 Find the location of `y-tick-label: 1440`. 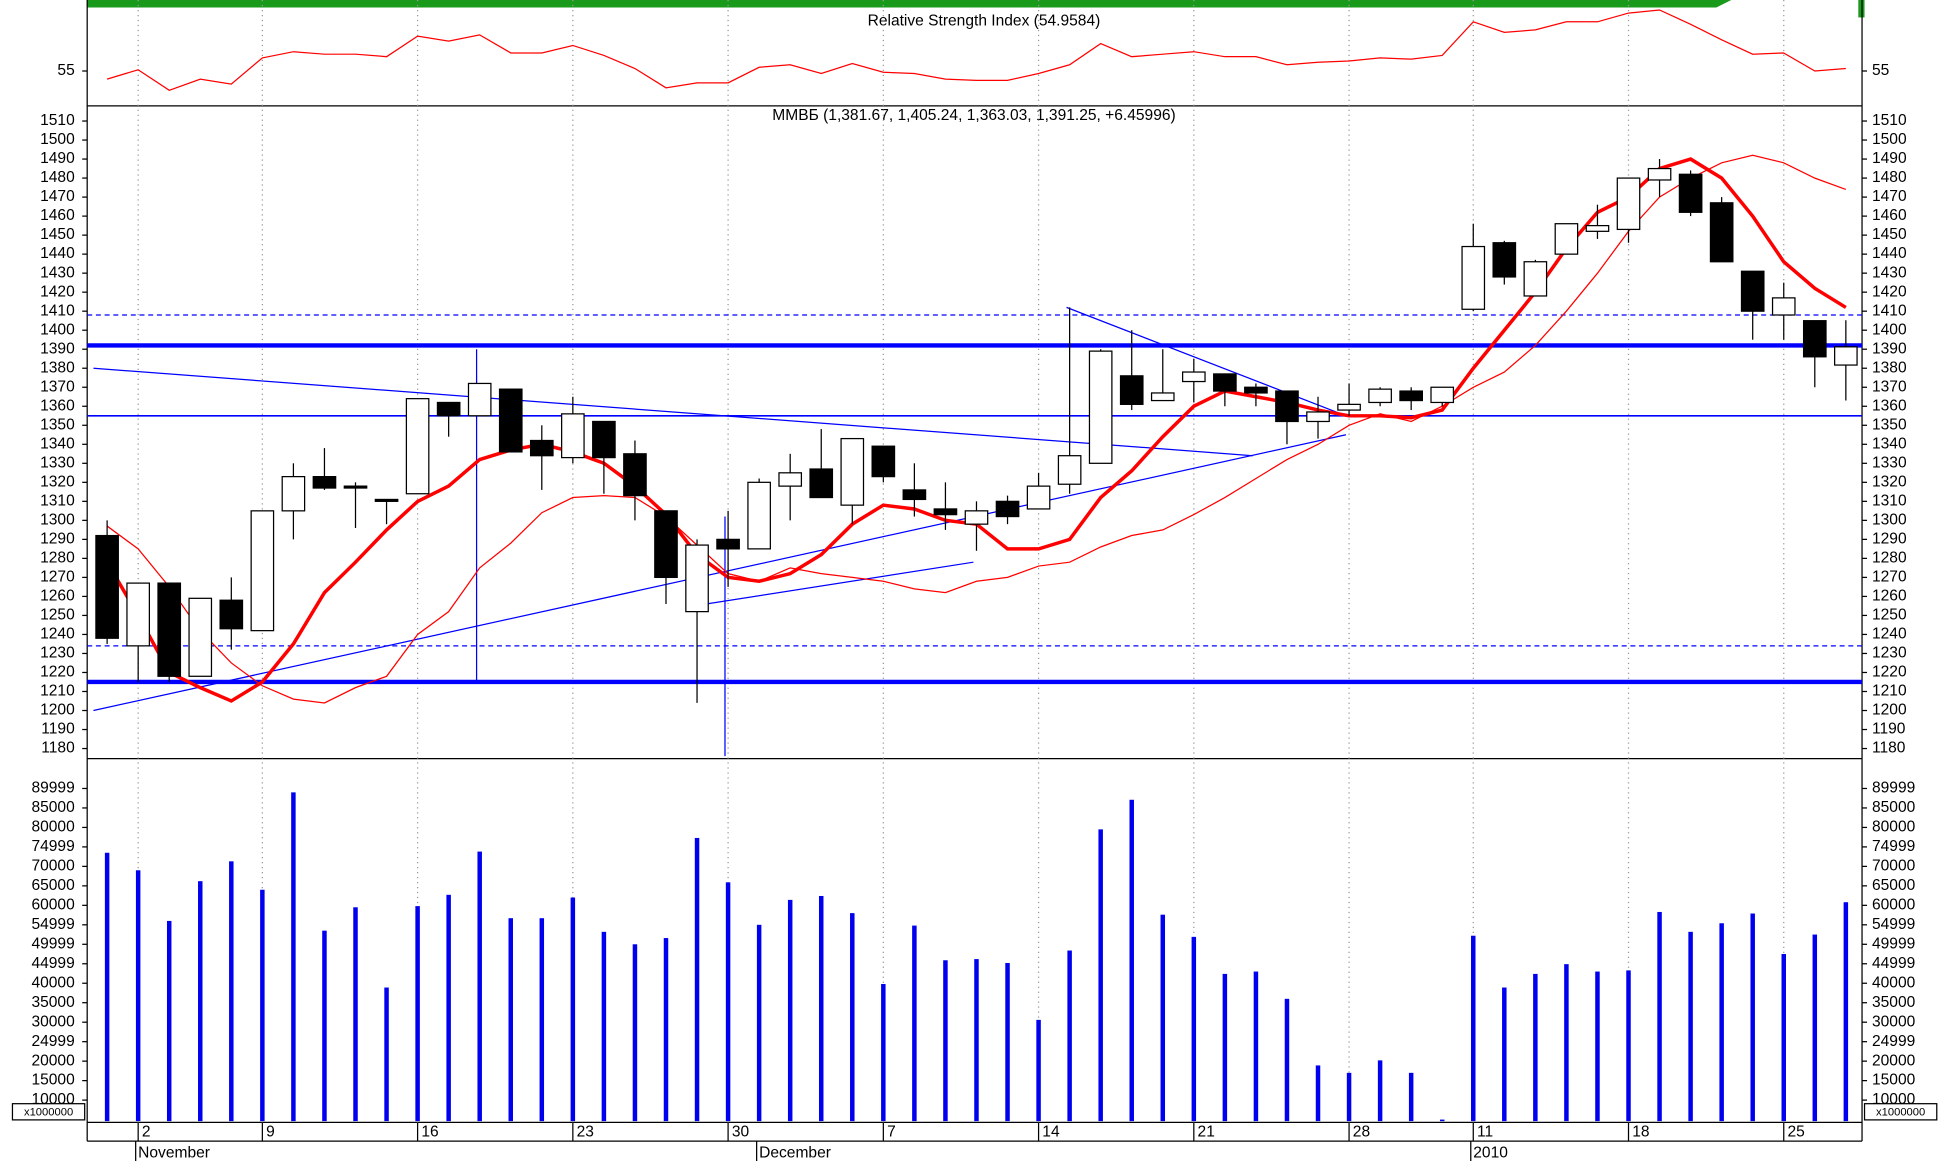

y-tick-label: 1440 is located at coordinates (1889, 253).